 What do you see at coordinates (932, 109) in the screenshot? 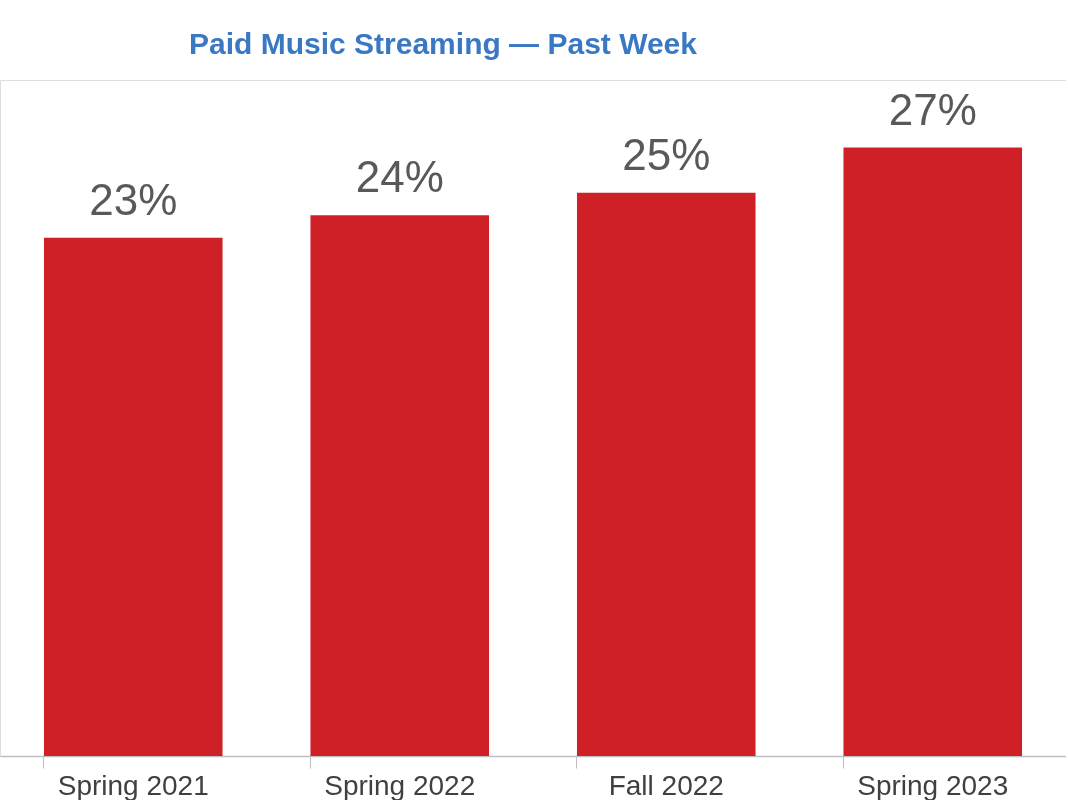
I see `data-label: 27%` at bounding box center [932, 109].